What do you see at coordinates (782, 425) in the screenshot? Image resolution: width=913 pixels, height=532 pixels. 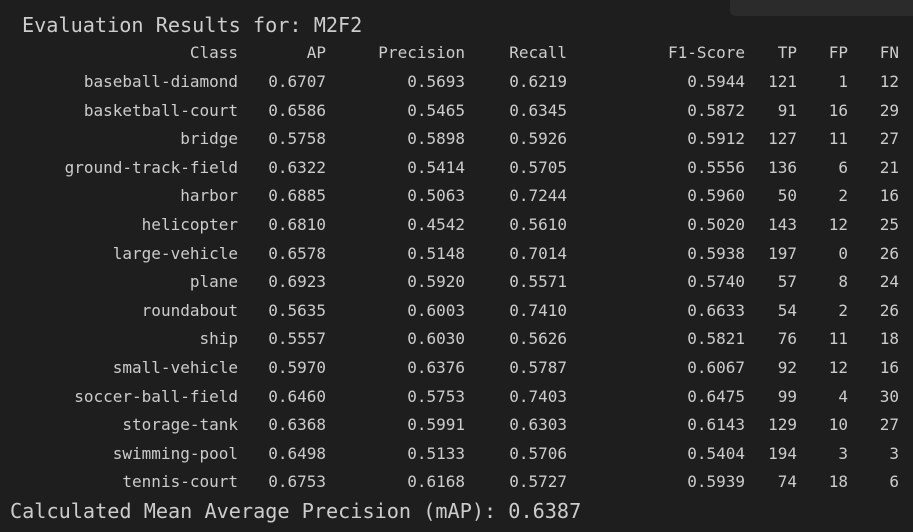 I see `cell-tp: 129` at bounding box center [782, 425].